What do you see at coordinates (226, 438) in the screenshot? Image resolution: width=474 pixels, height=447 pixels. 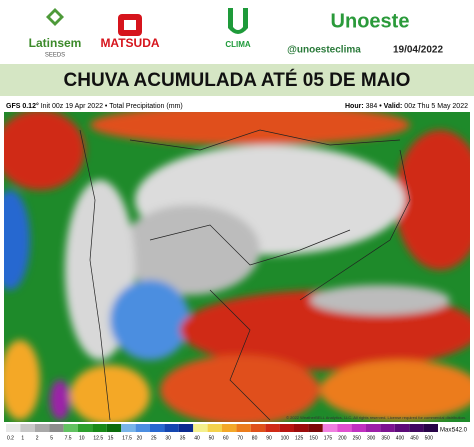 I see `colorbar-label: 60` at bounding box center [226, 438].